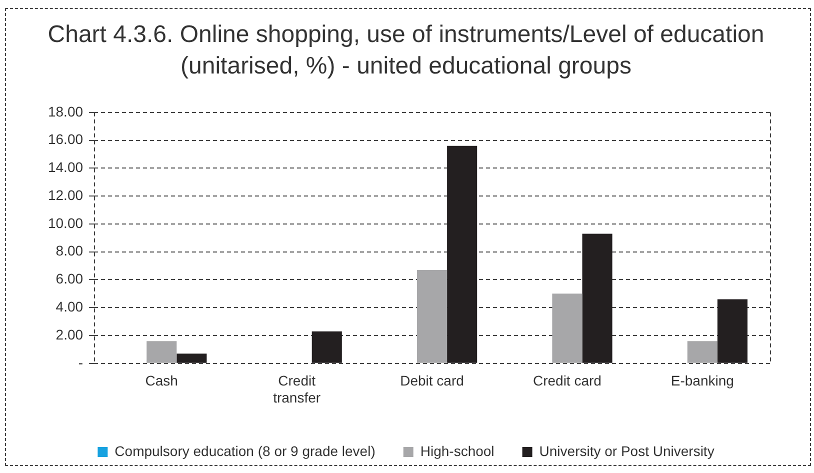 Image resolution: width=814 pixels, height=473 pixels. What do you see at coordinates (161, 380) in the screenshot?
I see `x-tick-label: Cash` at bounding box center [161, 380].